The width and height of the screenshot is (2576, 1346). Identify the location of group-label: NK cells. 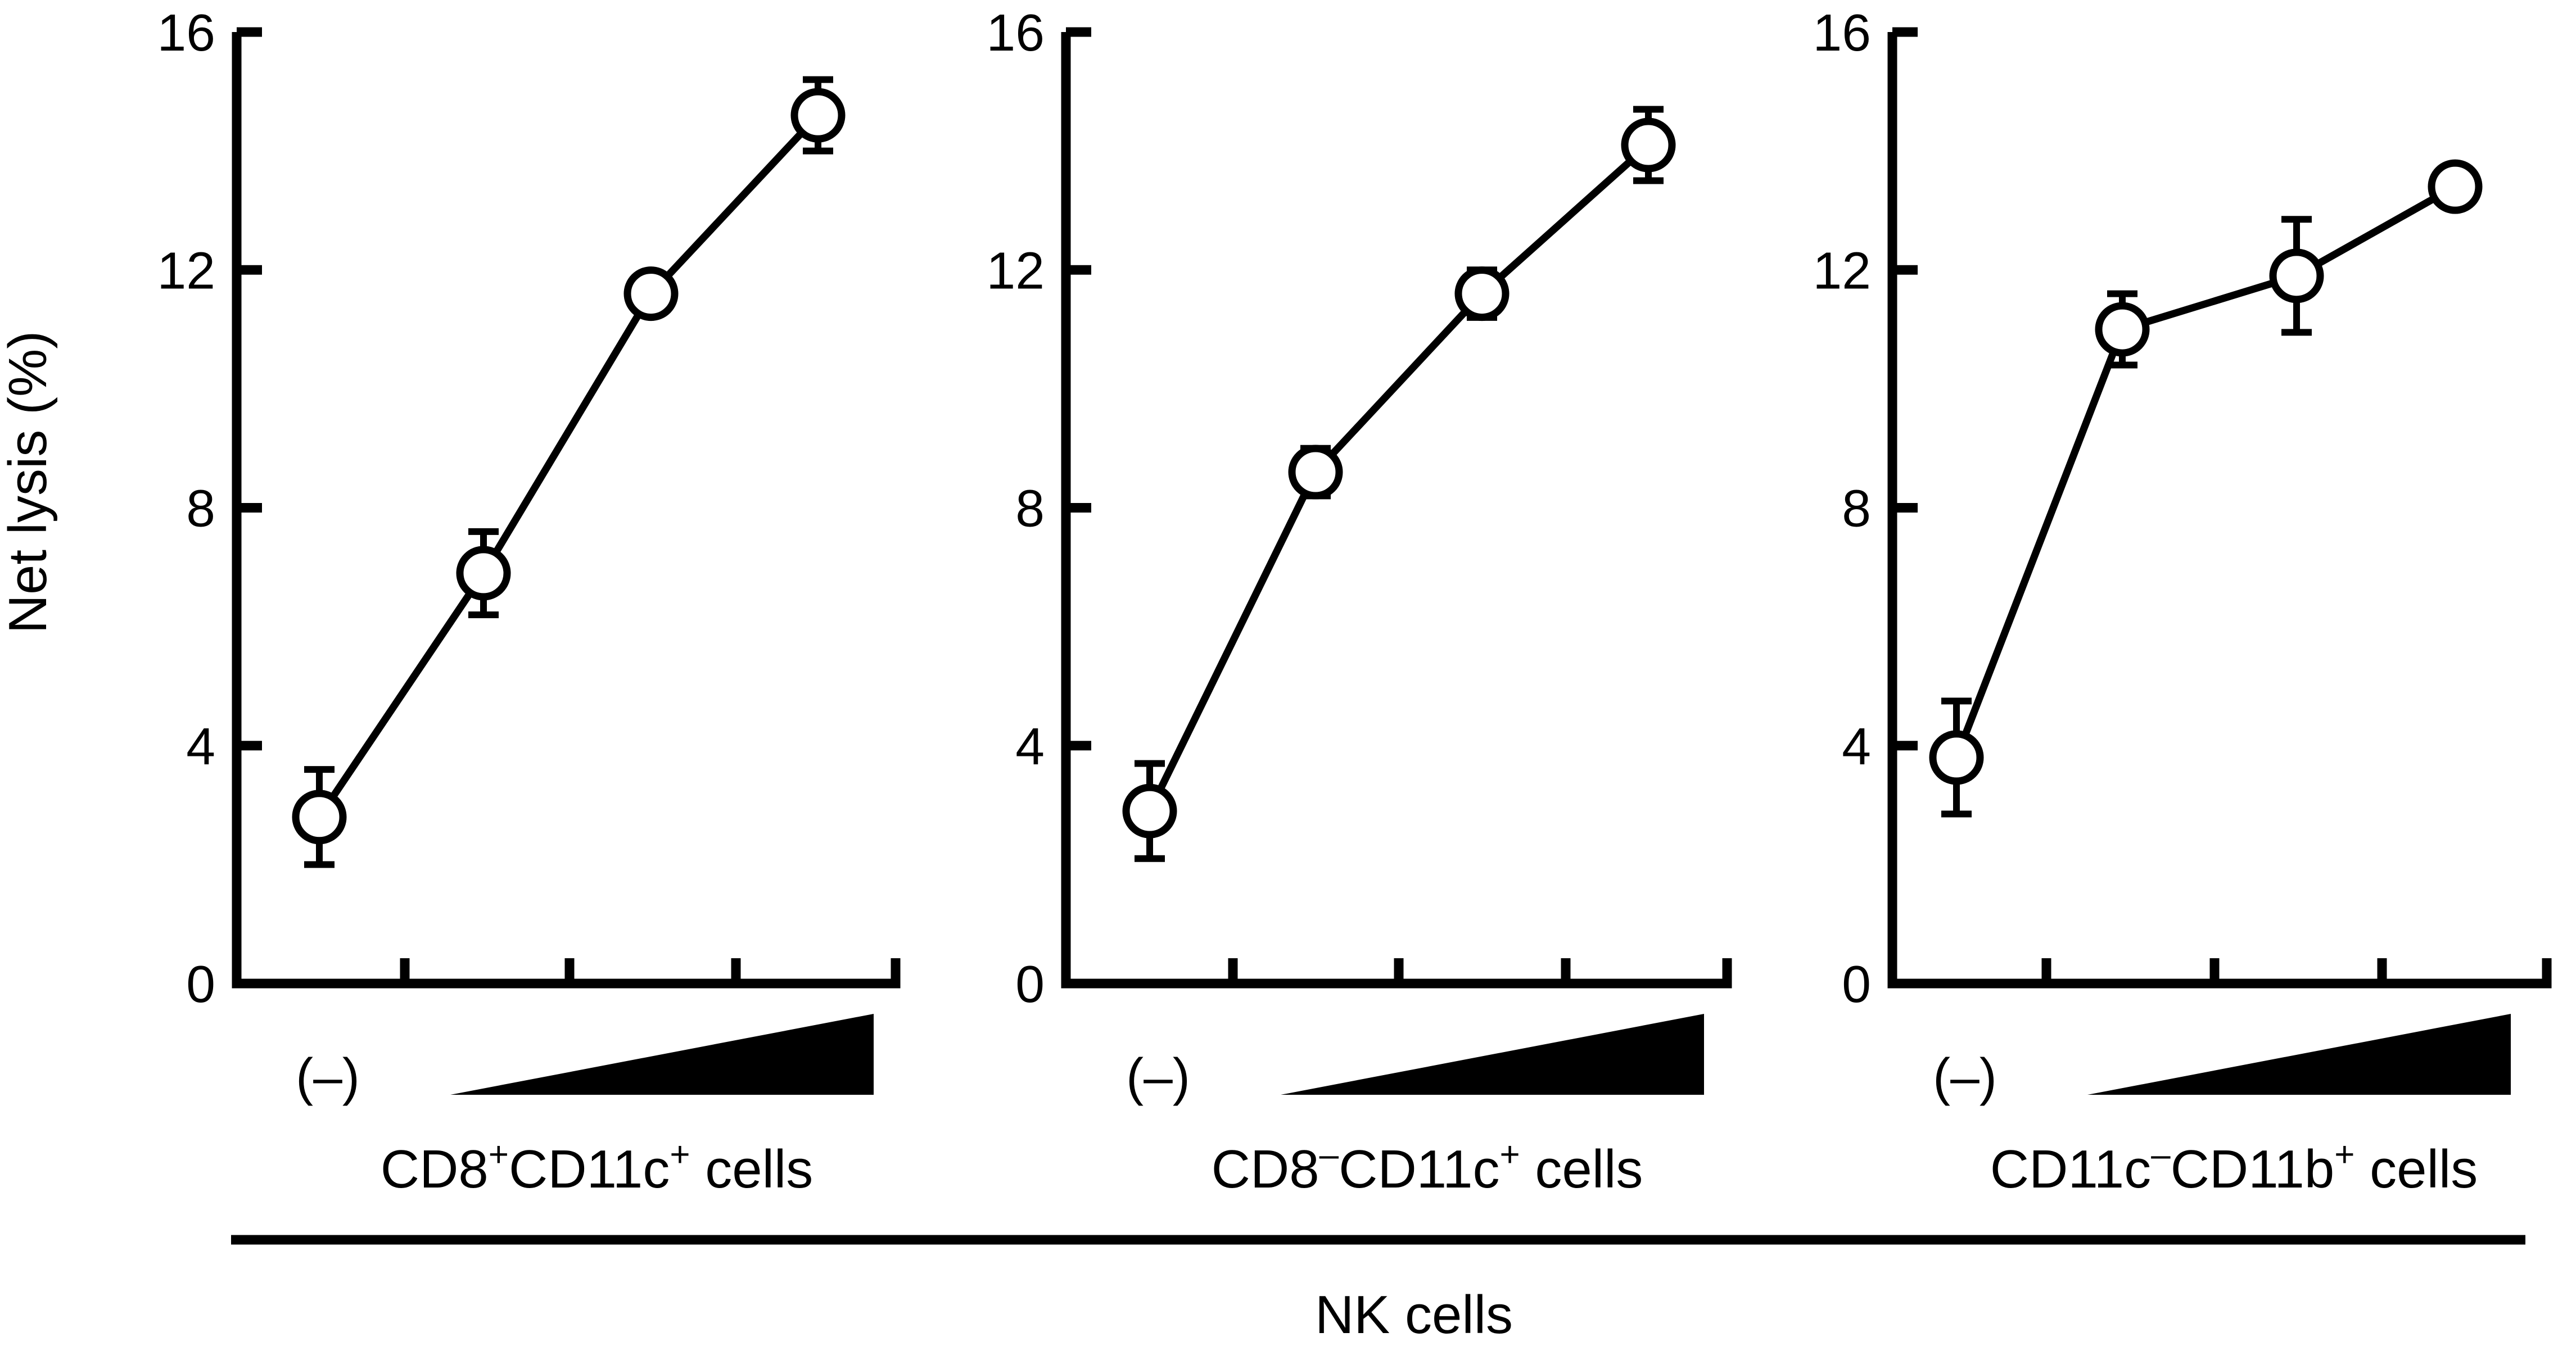
(1414, 1315).